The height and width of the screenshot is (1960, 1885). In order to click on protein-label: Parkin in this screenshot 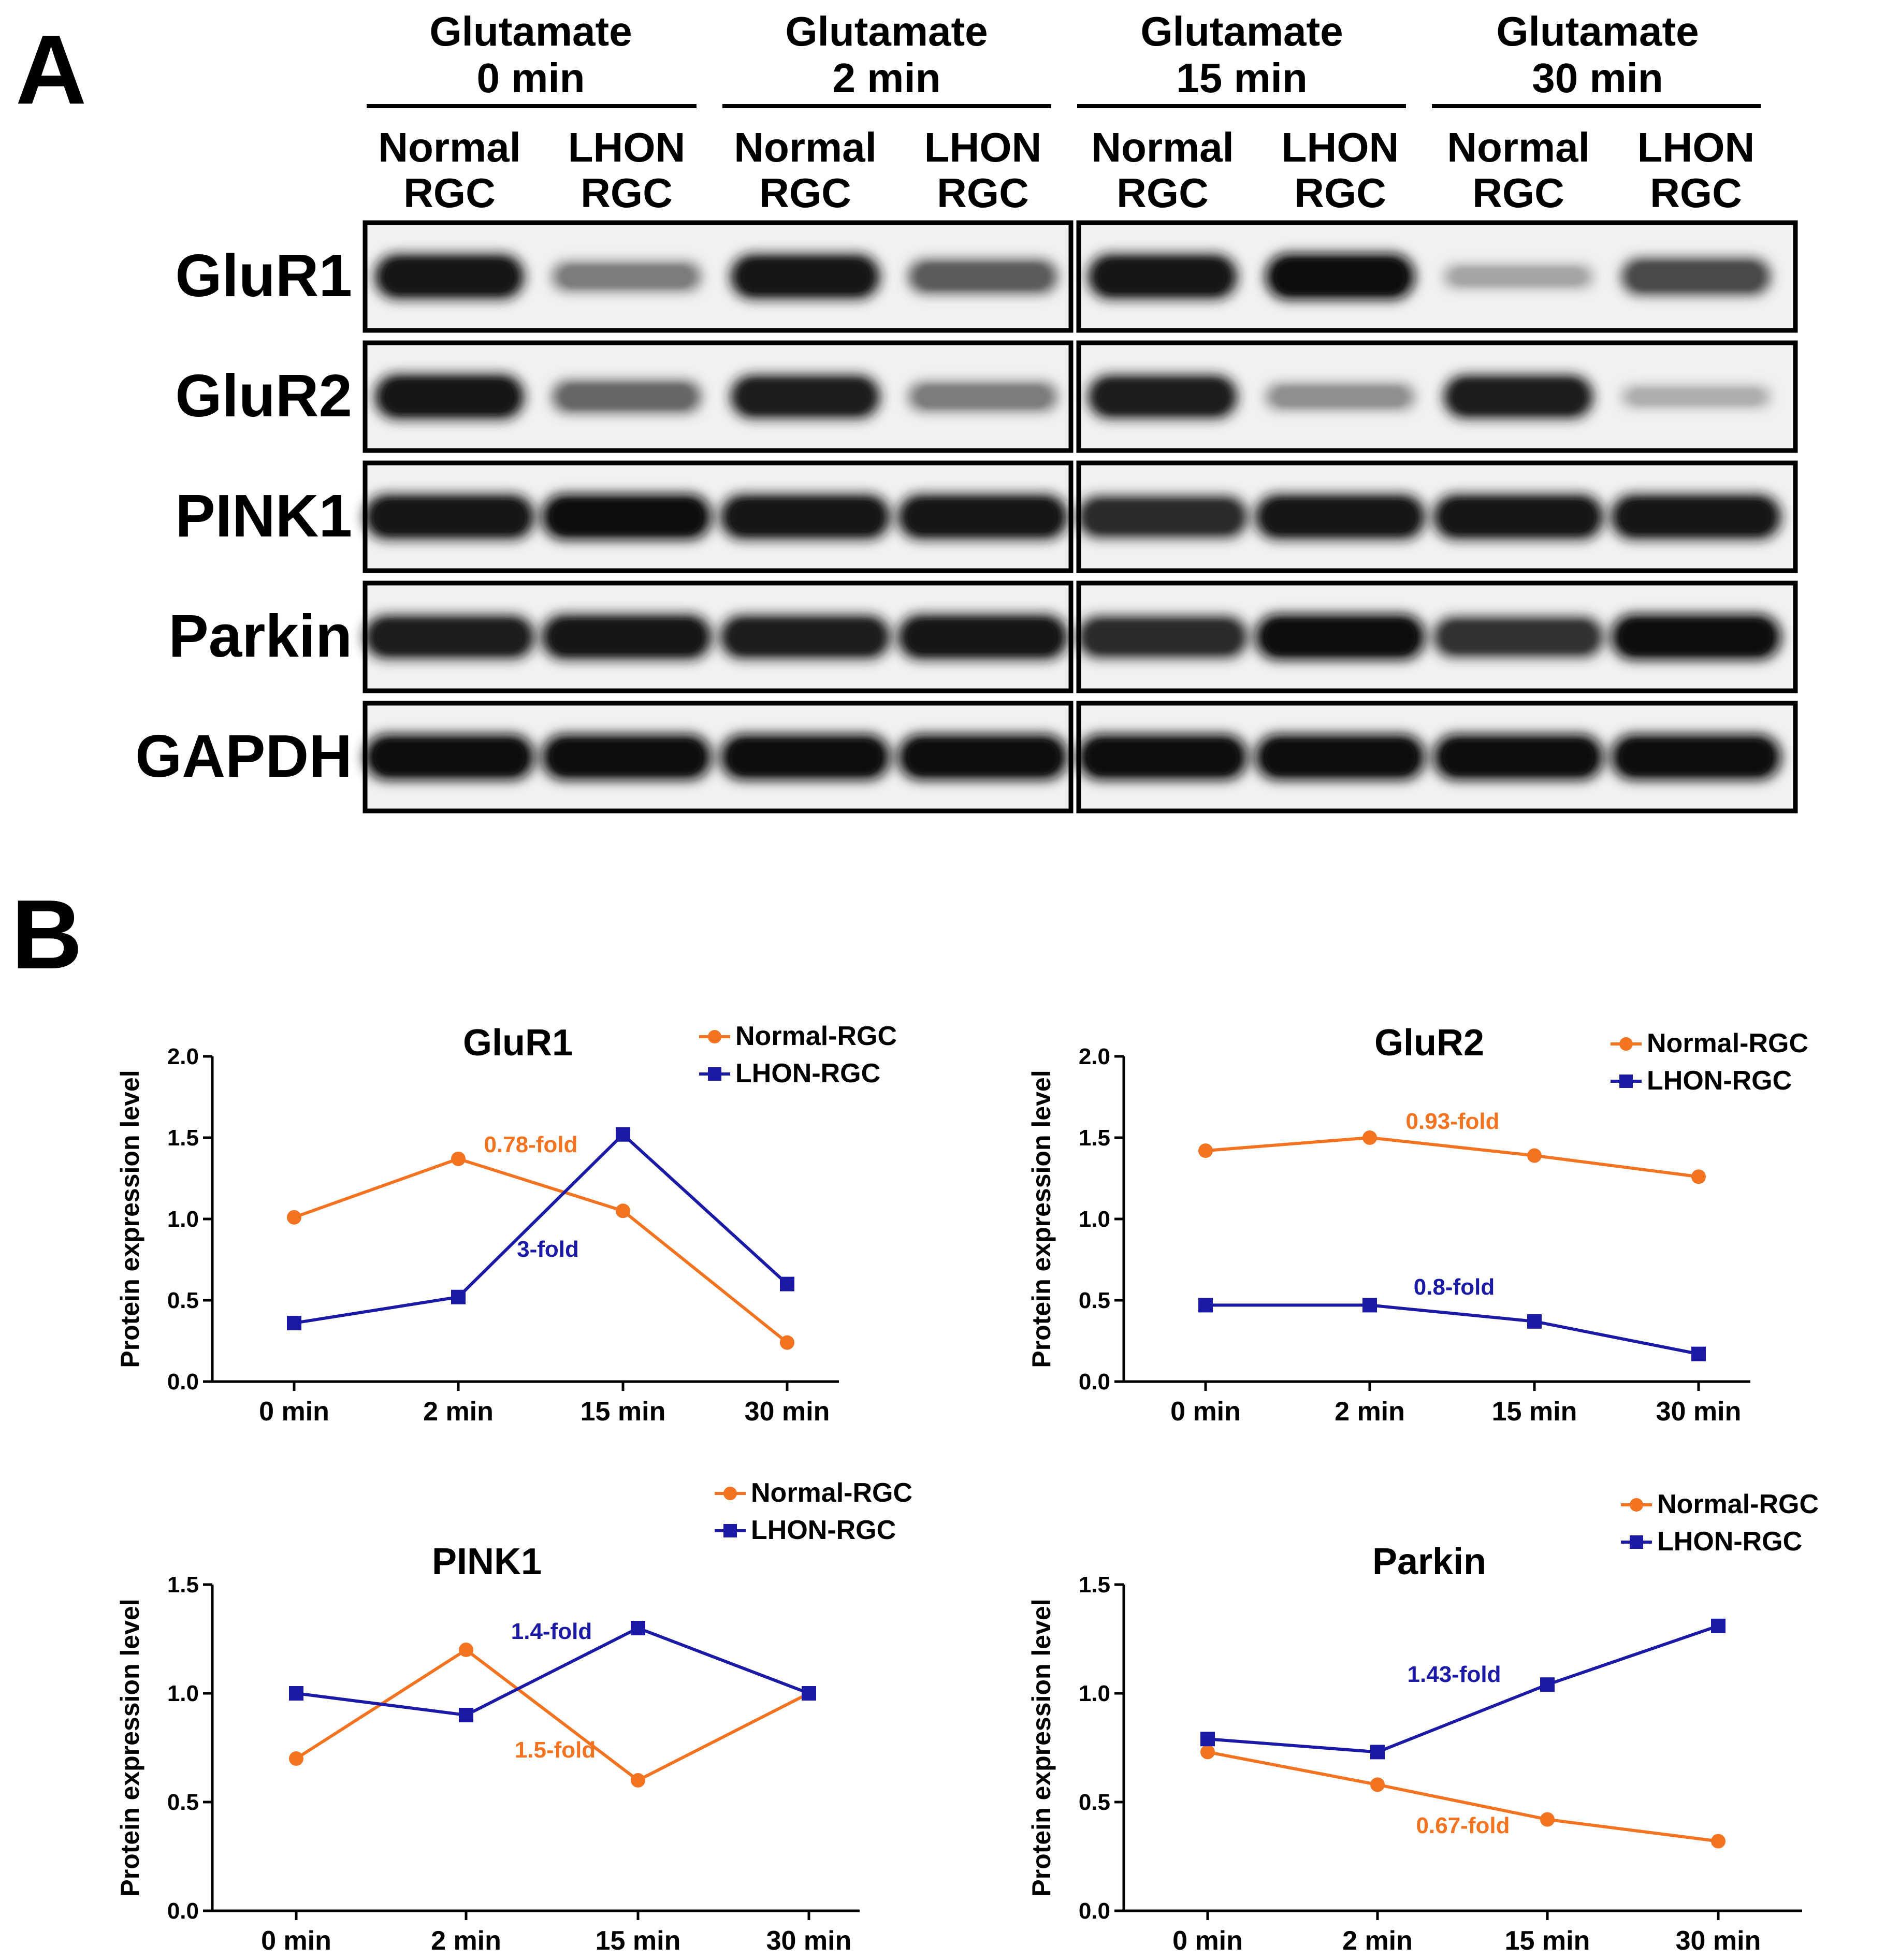, I will do `click(260, 636)`.